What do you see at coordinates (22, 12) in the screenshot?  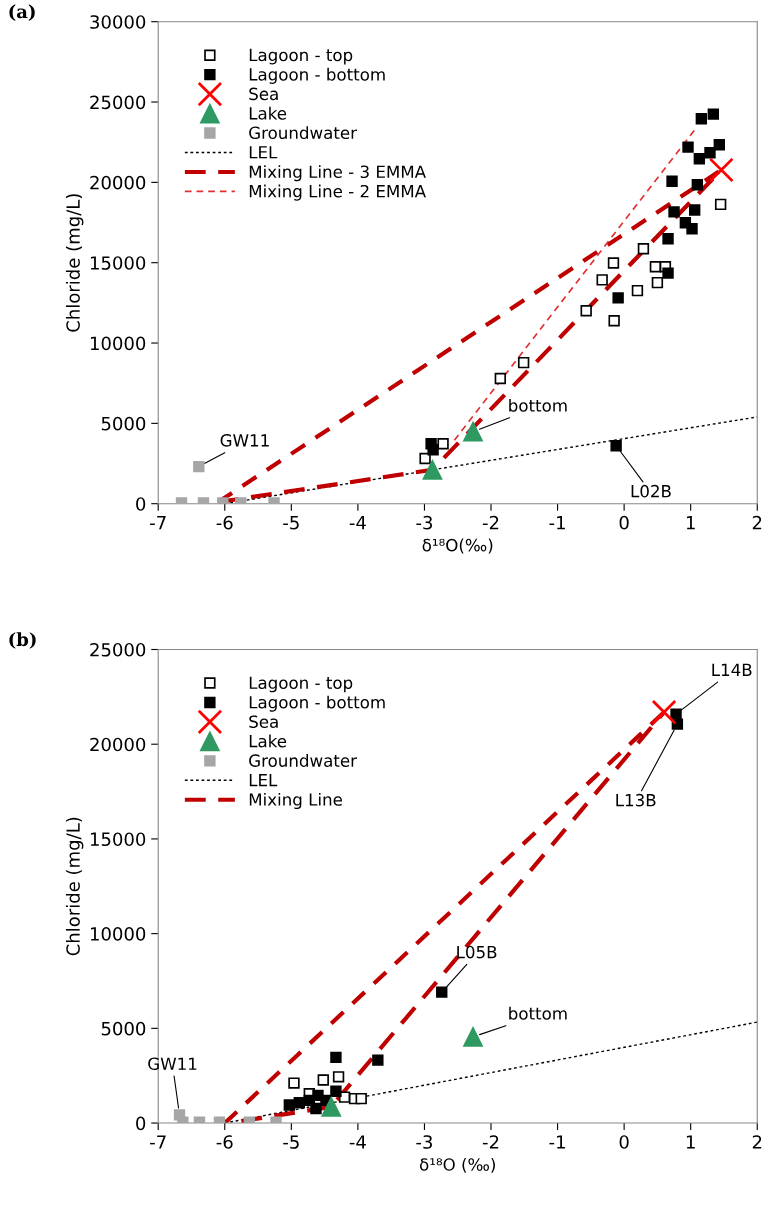 I see `chart-title: (a)` at bounding box center [22, 12].